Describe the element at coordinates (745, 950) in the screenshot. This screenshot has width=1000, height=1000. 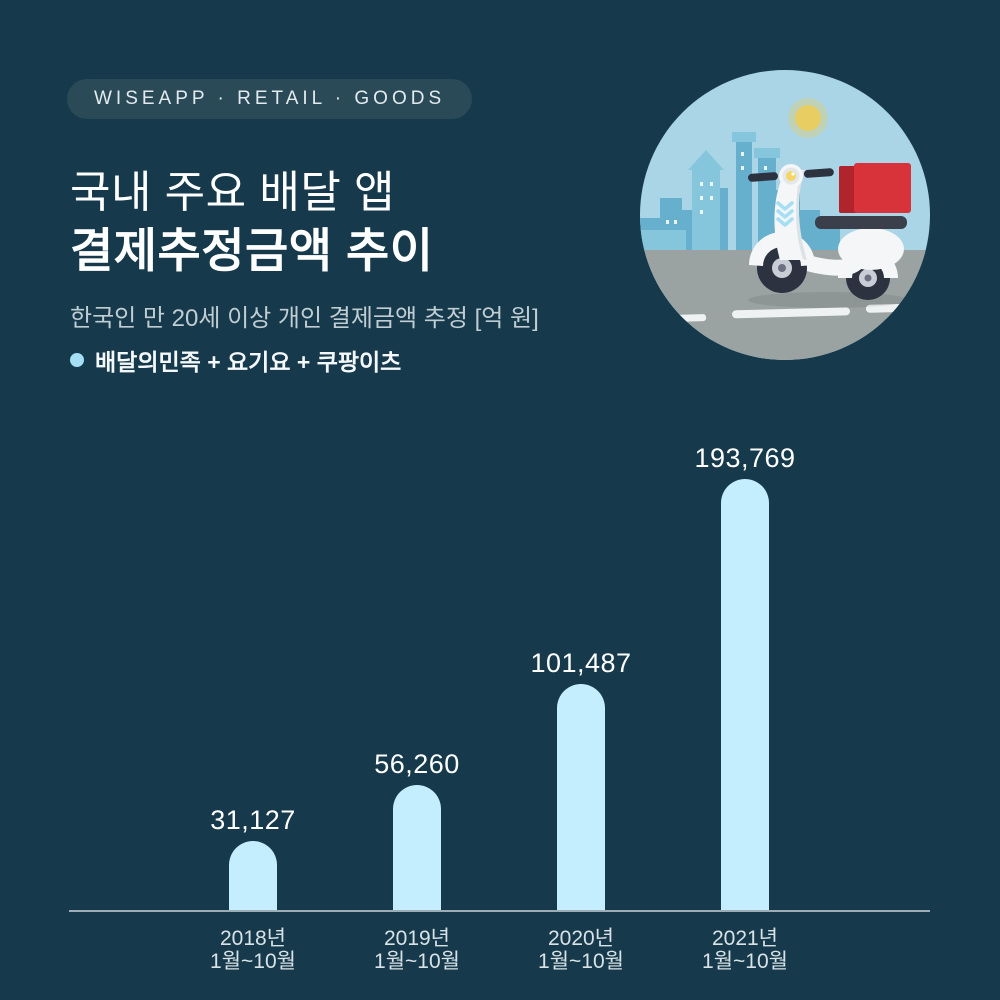
I see `bar-axis-label: 2021년 1월~10월` at that location.